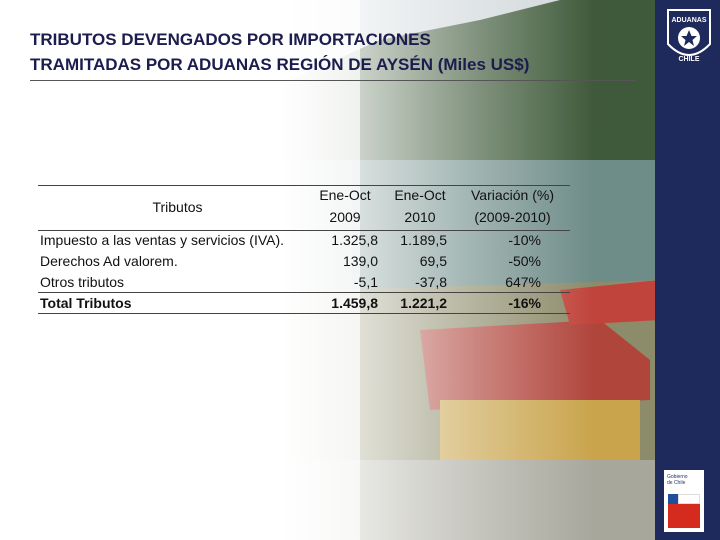 The image size is (720, 540). Describe the element at coordinates (423, 303) in the screenshot. I see `table-cell: 1.221,2` at that location.